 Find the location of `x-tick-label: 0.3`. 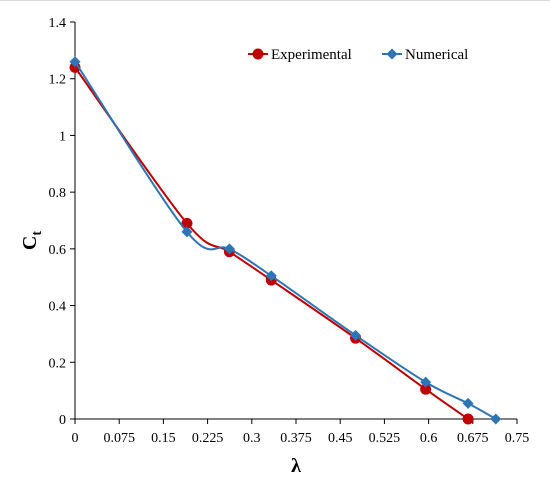

x-tick-label: 0.3 is located at coordinates (252, 438).